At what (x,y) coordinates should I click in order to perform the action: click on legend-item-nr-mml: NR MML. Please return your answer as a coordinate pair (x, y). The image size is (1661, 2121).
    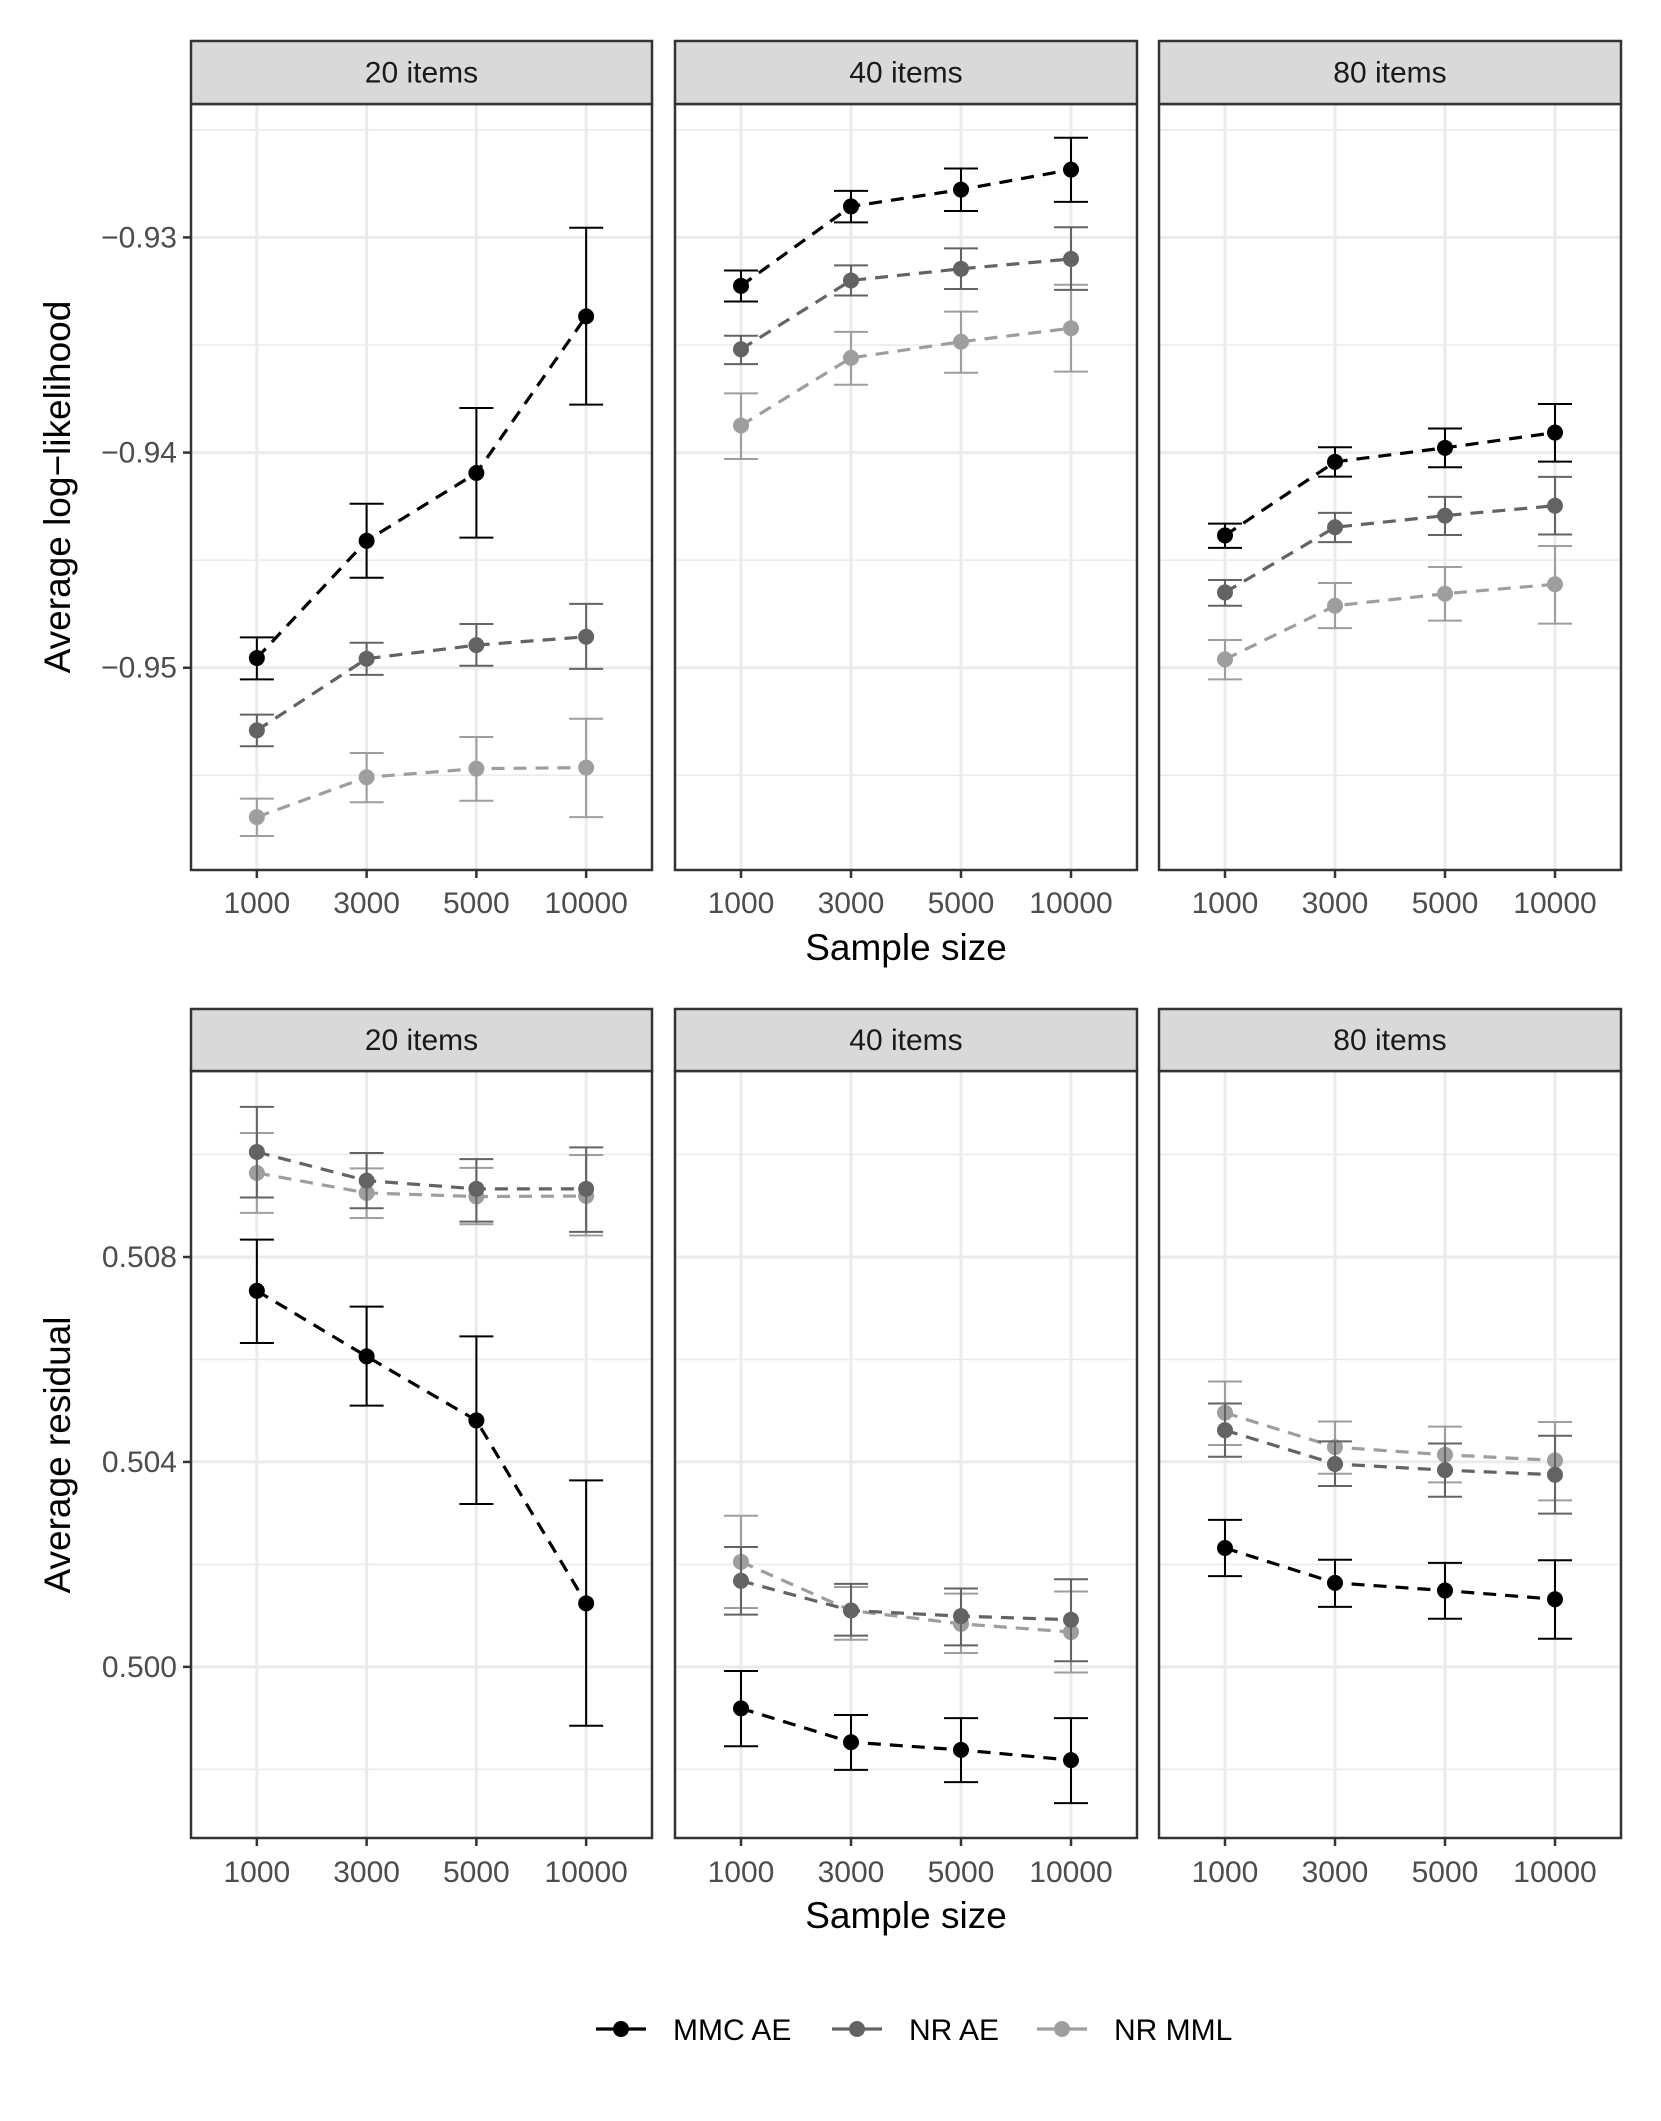
    Looking at the image, I should click on (1134, 2030).